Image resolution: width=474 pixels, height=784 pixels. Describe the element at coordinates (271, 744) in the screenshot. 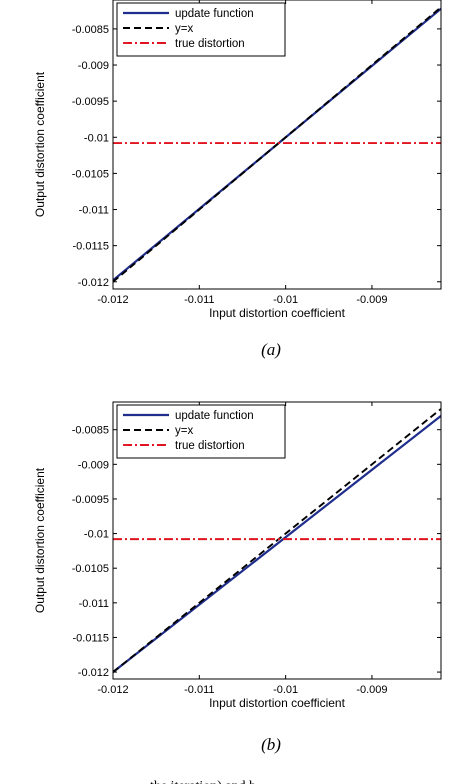

I see `panel-caption: (b)` at that location.